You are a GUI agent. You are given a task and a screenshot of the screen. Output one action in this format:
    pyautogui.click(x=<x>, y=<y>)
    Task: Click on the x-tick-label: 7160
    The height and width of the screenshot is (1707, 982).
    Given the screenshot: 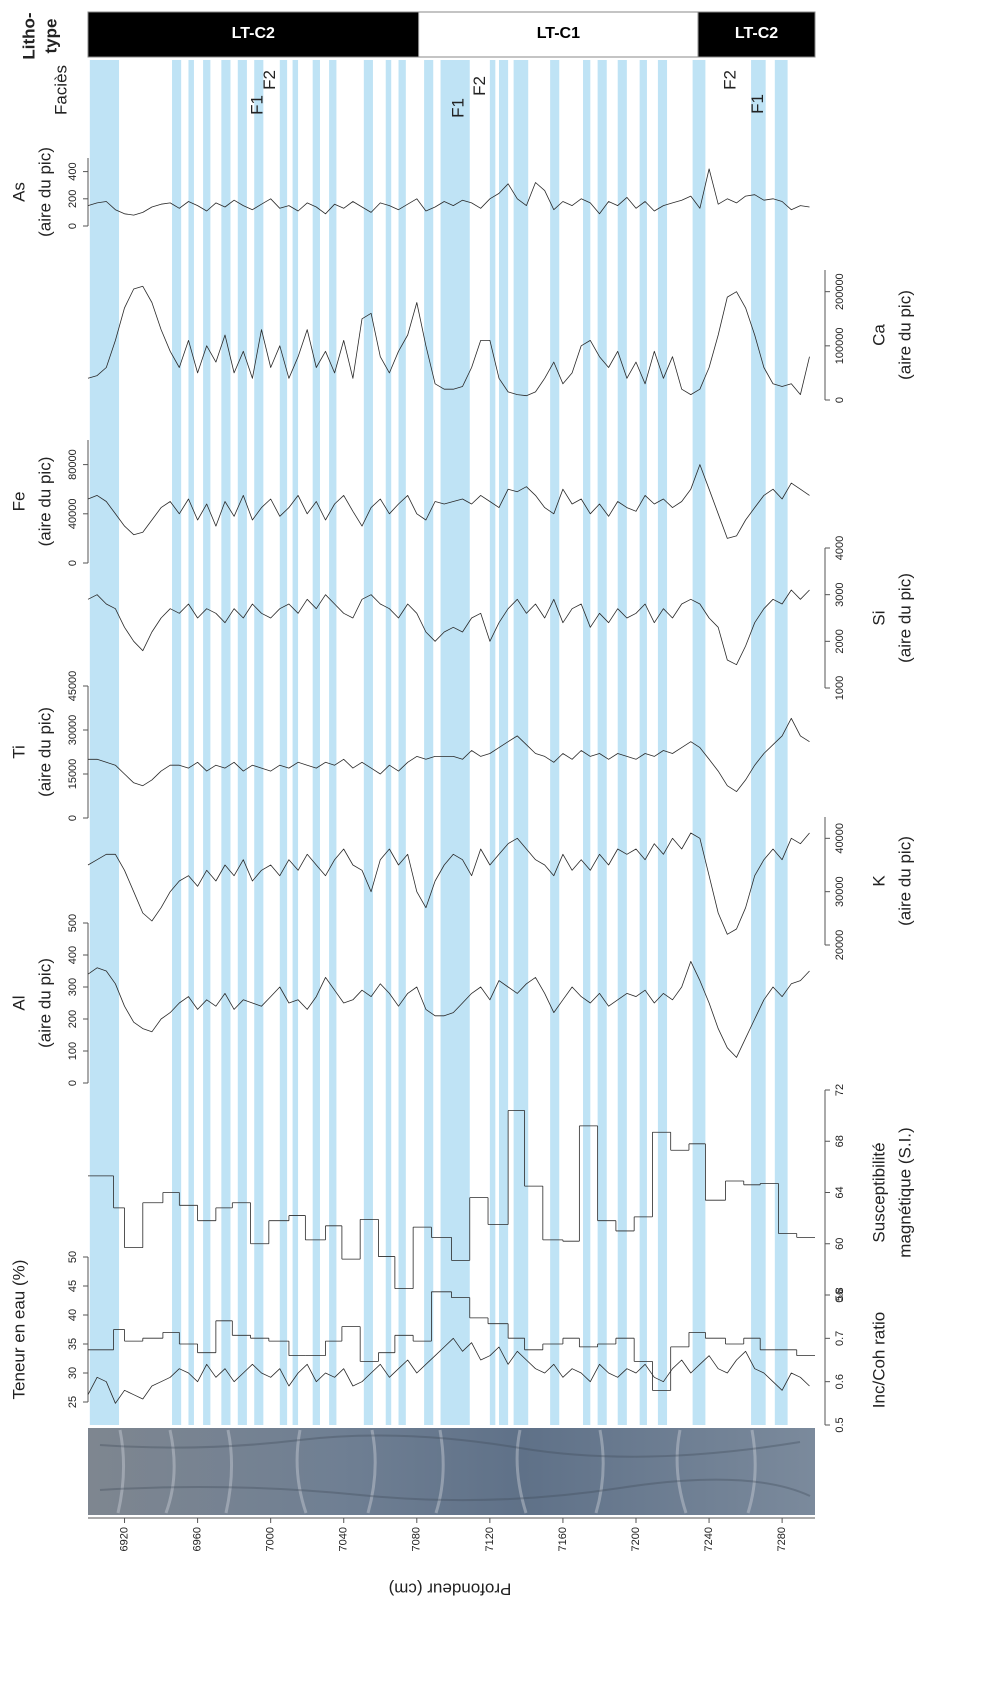 What is the action you would take?
    pyautogui.click(x=563, y=1539)
    